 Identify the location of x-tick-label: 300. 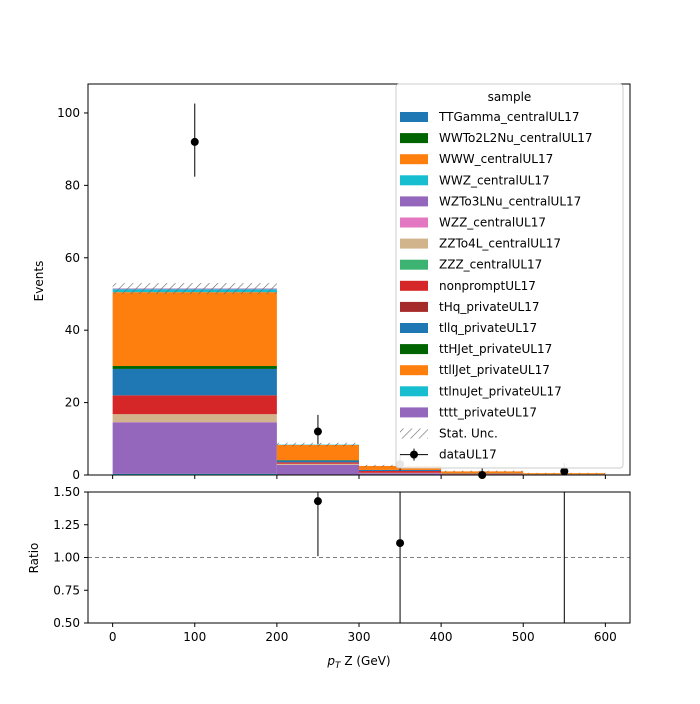
(359, 637).